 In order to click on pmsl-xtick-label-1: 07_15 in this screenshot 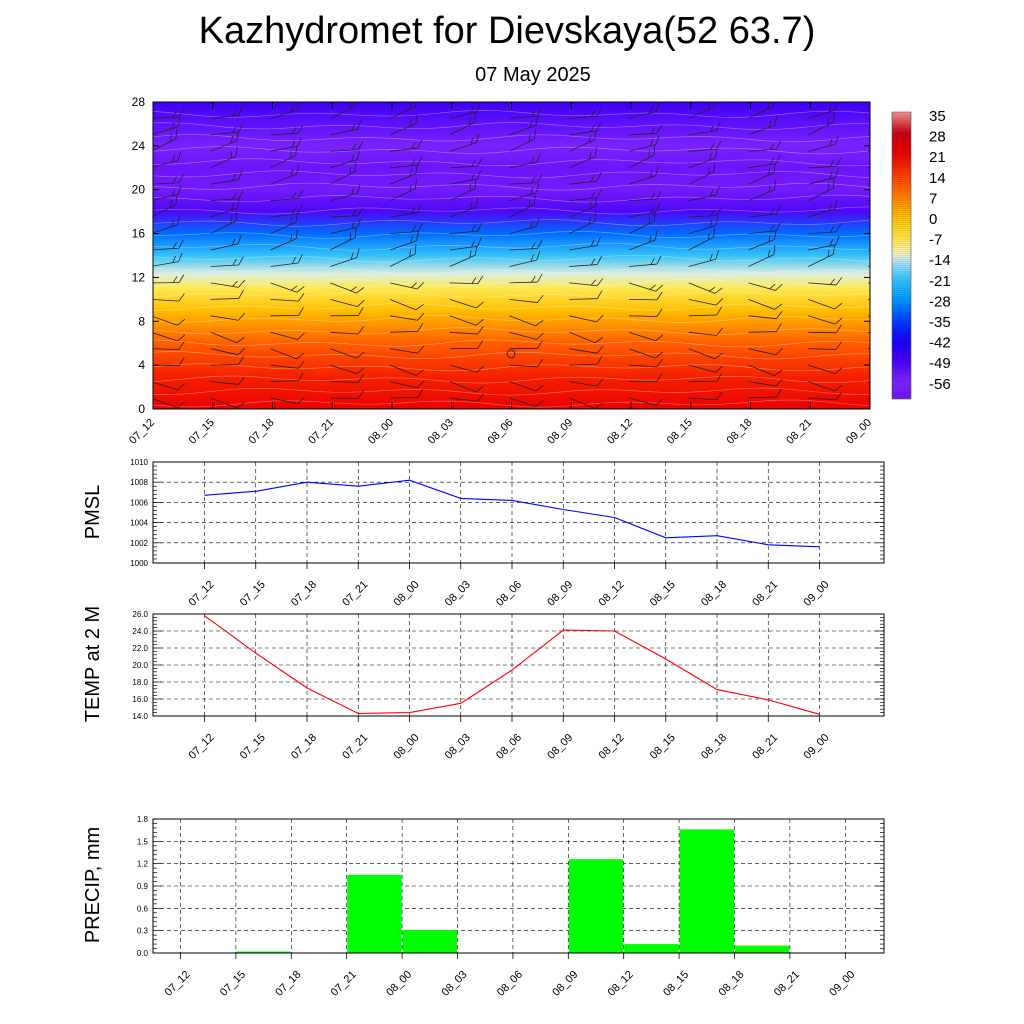, I will do `click(253, 594)`.